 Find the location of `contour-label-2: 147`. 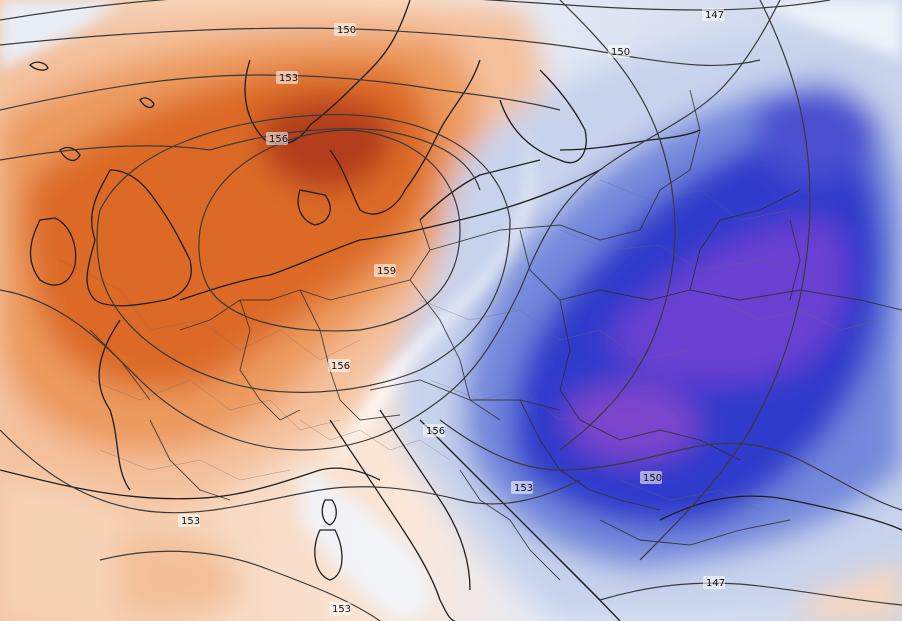

contour-label-2: 147 is located at coordinates (713, 14).